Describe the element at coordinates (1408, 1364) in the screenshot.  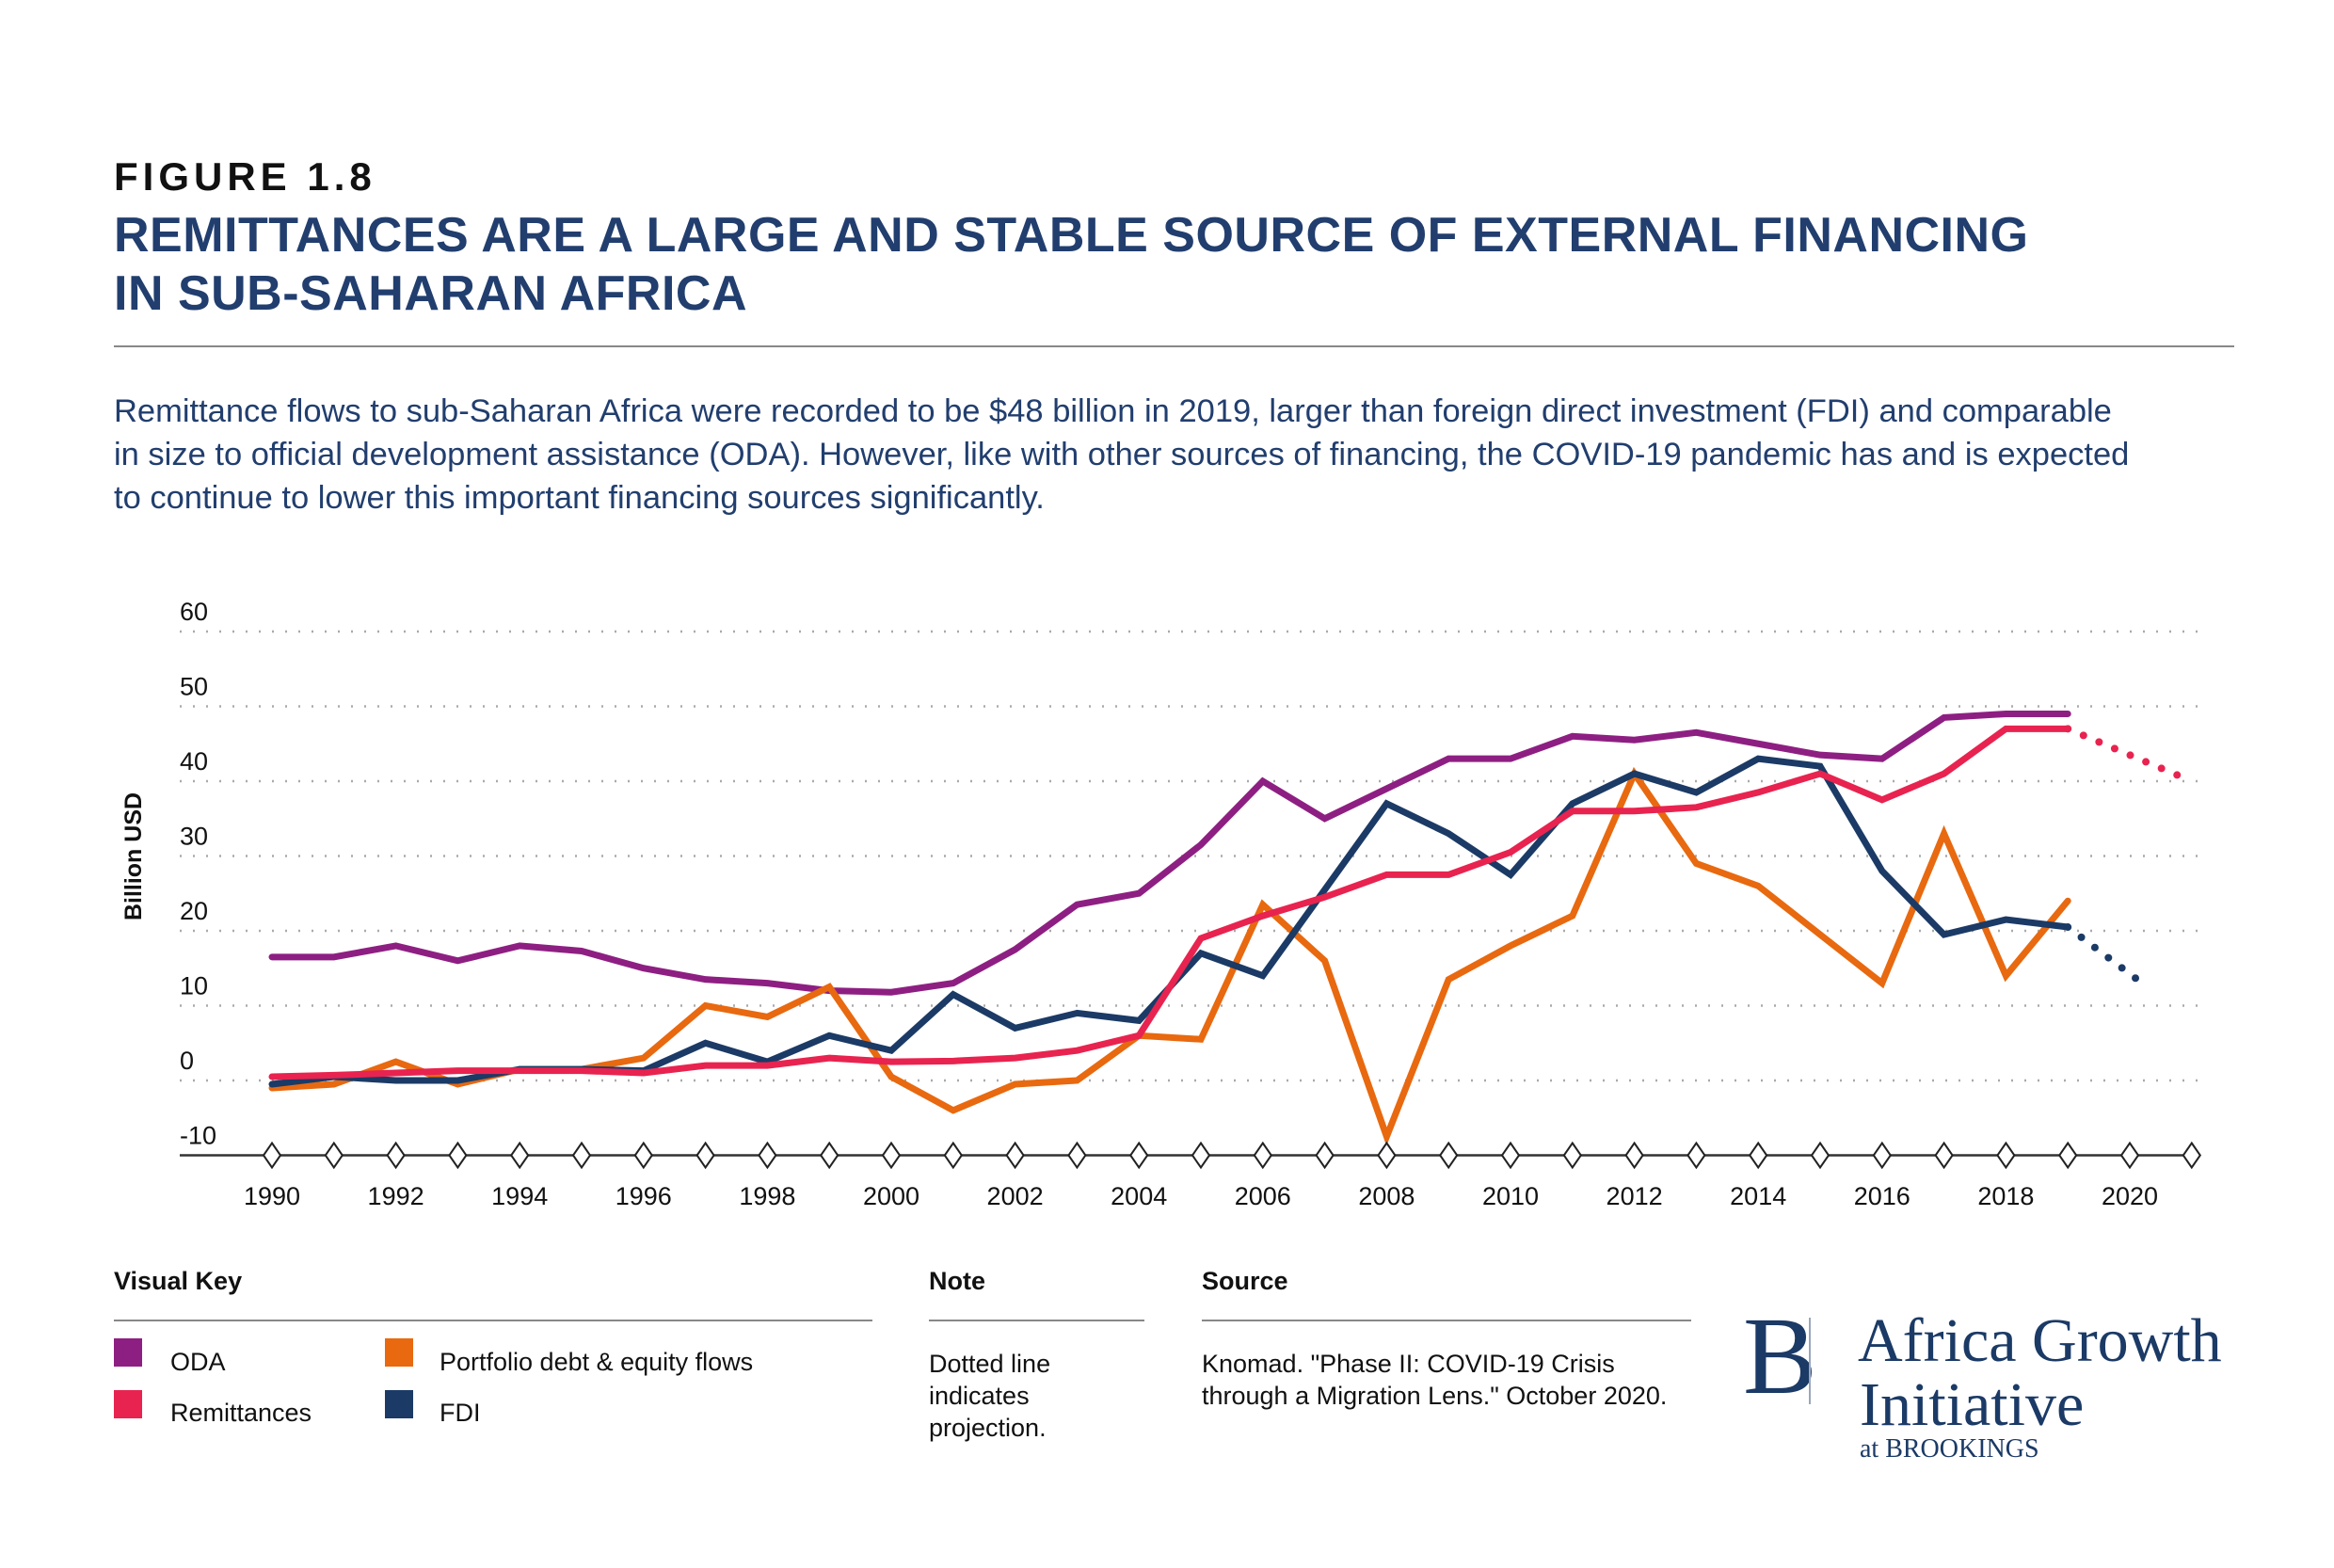
I see `source-line1: Knomad. "Phase II: COVID-19 Crisis` at that location.